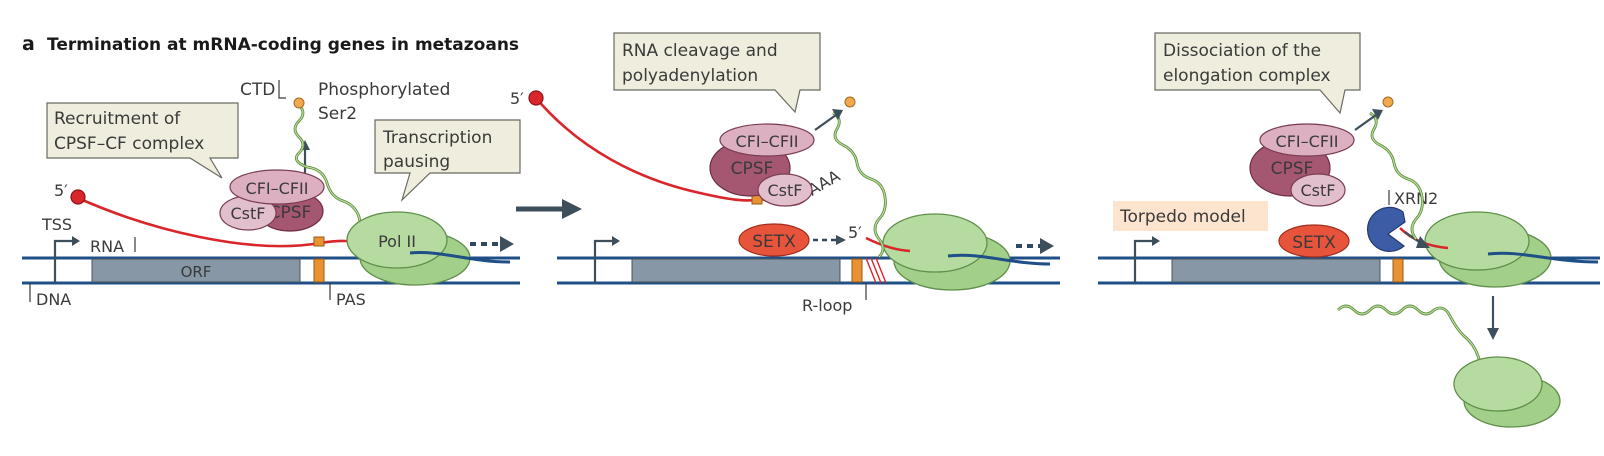  I want to click on released-ctd-tail, so click(1409, 339).